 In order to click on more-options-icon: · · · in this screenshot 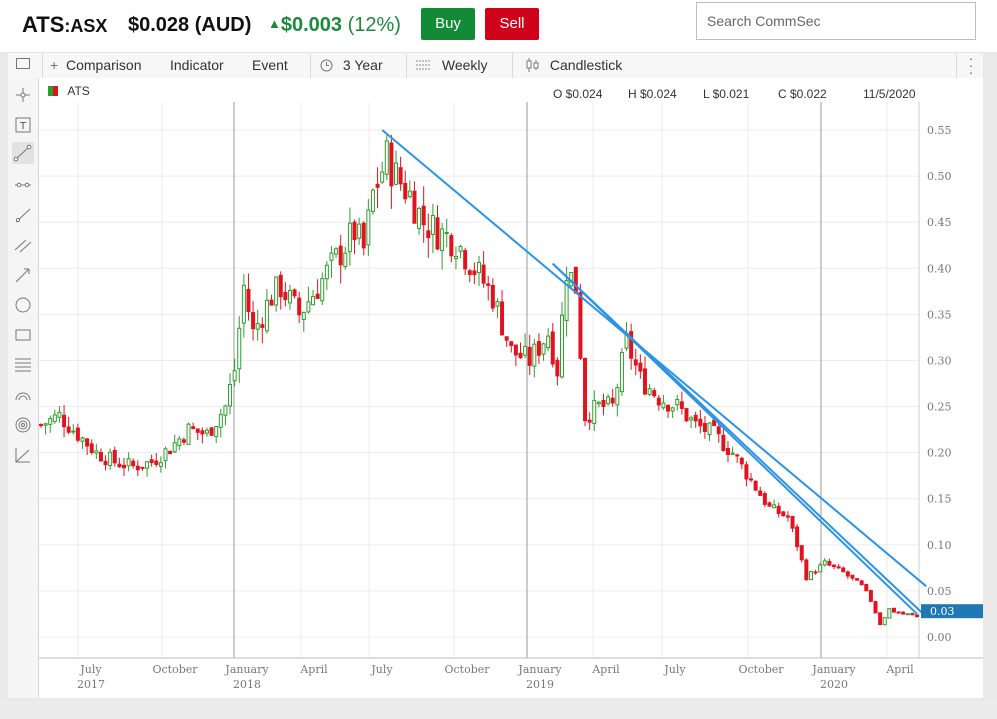, I will do `click(971, 65)`.